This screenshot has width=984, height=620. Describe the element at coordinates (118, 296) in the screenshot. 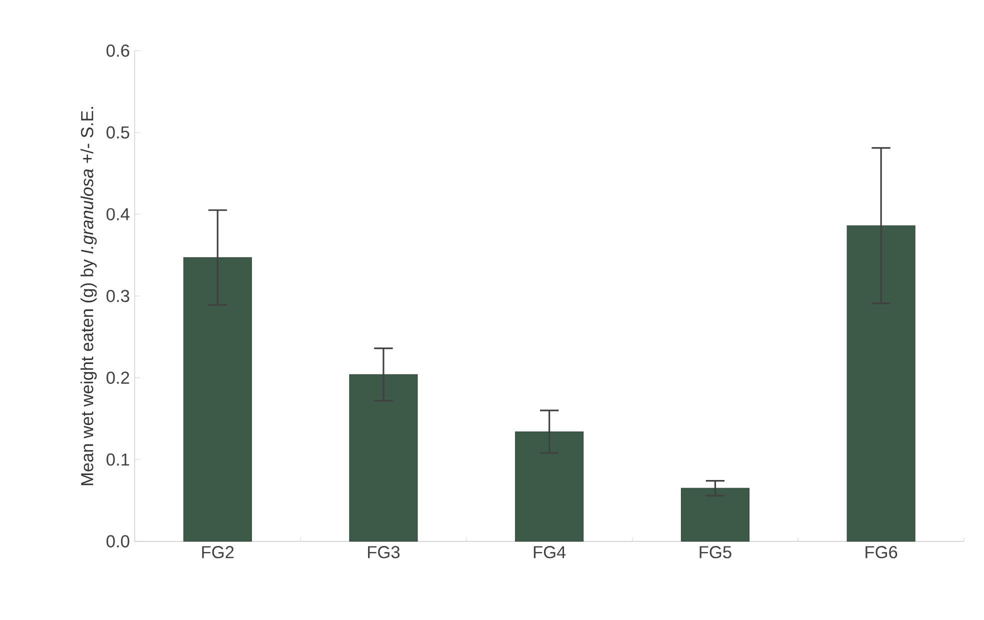

I see `y-tick-label: 0.3` at that location.